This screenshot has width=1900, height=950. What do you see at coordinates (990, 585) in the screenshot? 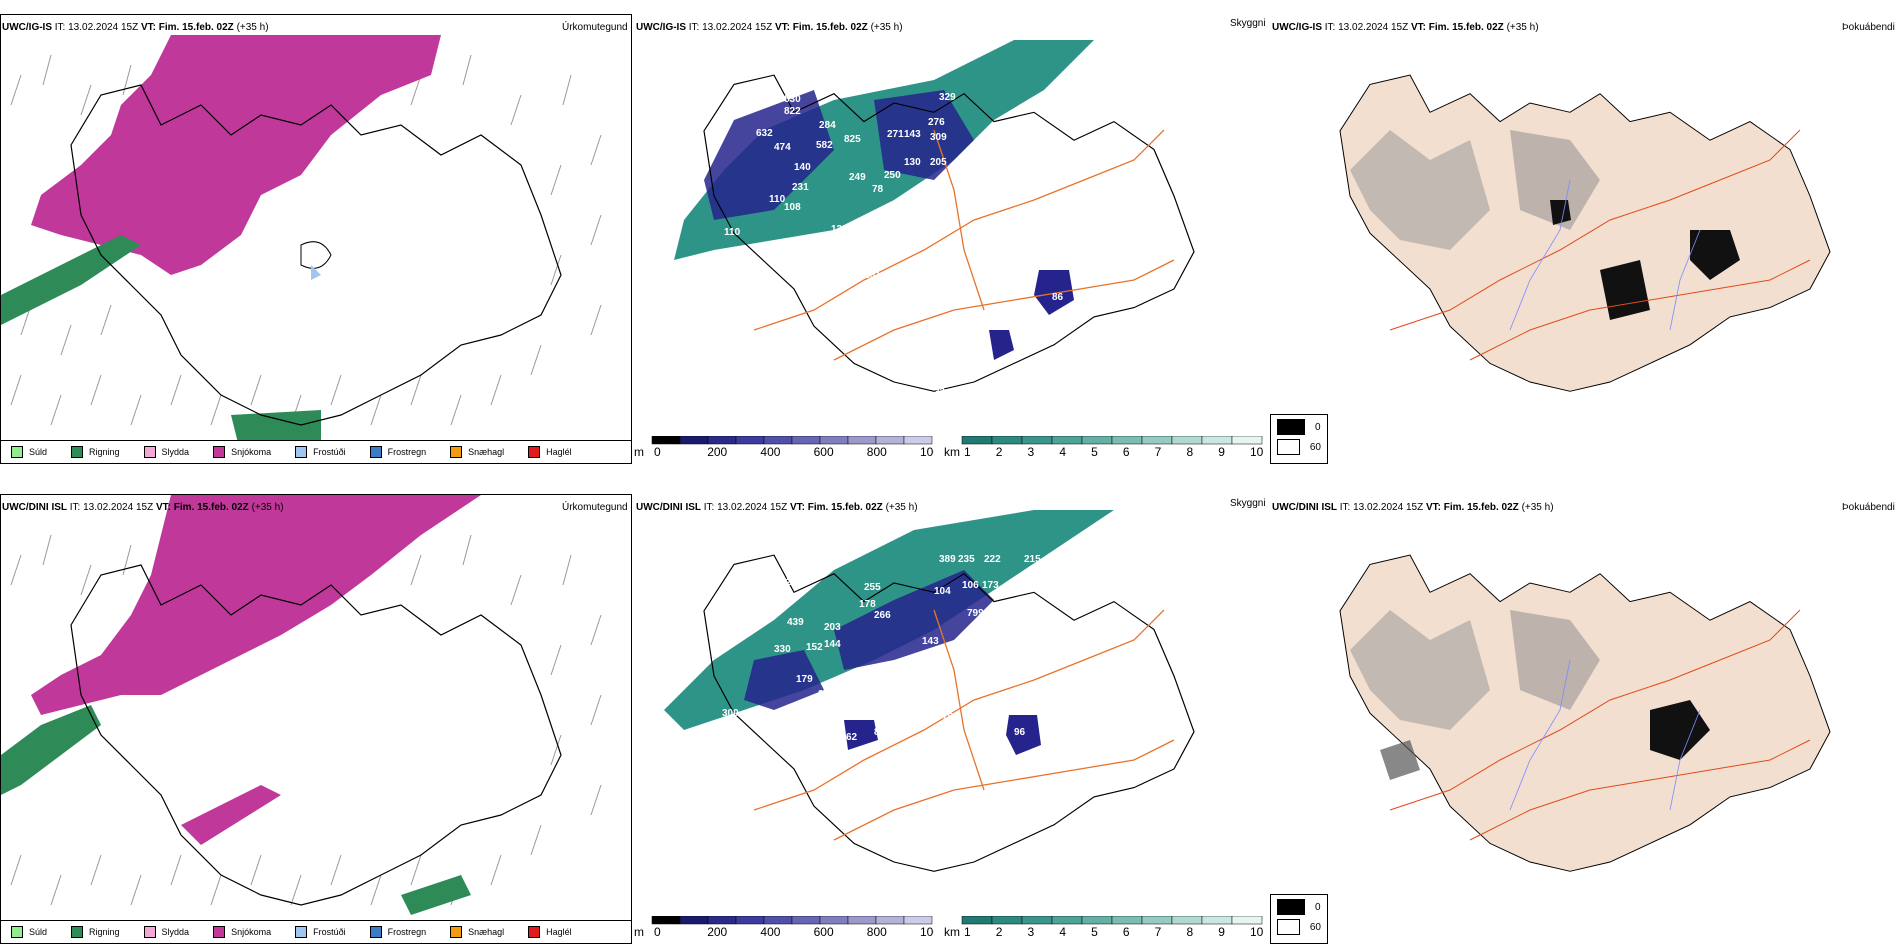
I see `svg-text: 173` at bounding box center [990, 585].